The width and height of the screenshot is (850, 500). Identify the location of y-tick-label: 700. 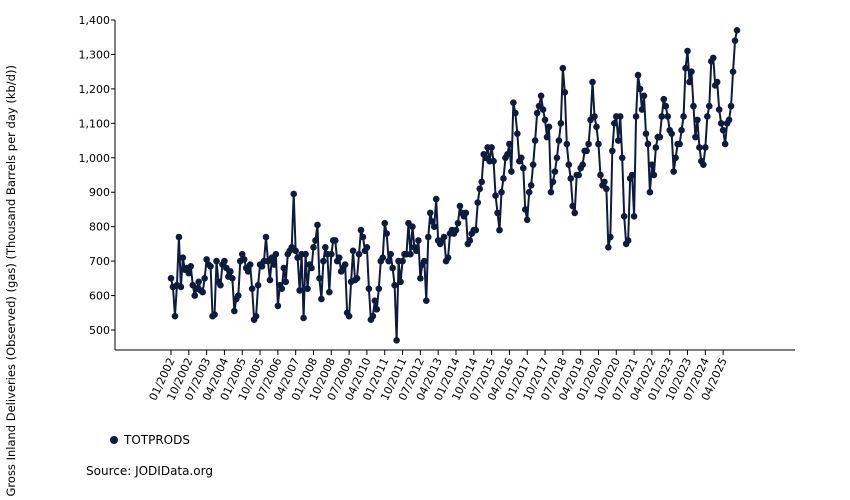
(99, 261).